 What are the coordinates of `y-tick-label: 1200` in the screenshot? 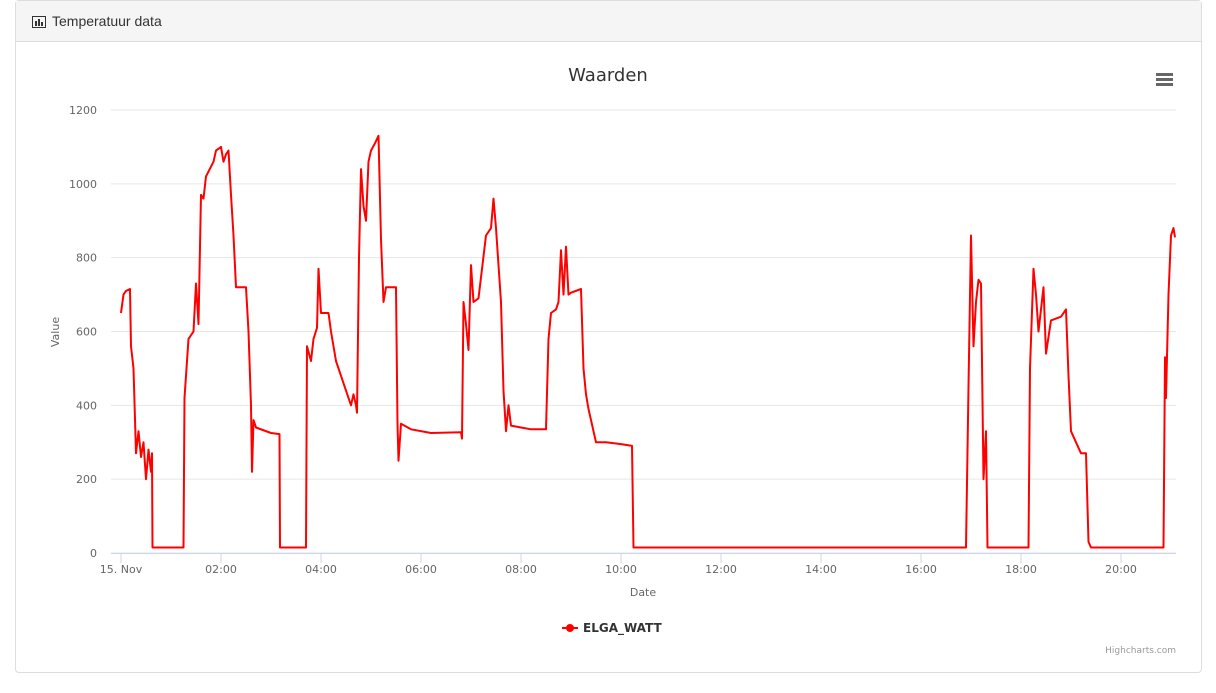 It's located at (83, 110).